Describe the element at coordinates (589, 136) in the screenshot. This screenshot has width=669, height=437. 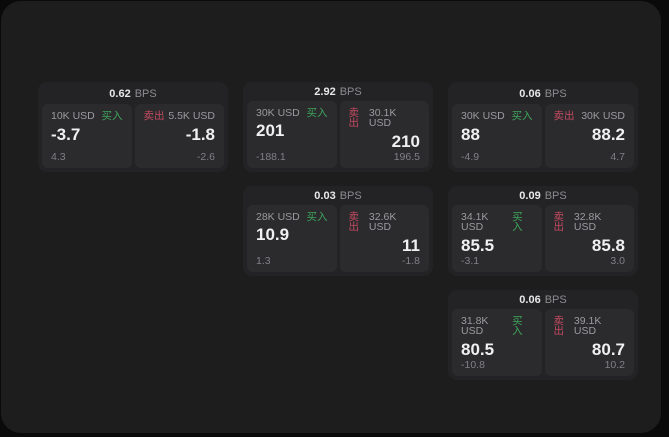
I see `sell-quote-tile: 卖出 30K USD 88.2 4.7` at that location.